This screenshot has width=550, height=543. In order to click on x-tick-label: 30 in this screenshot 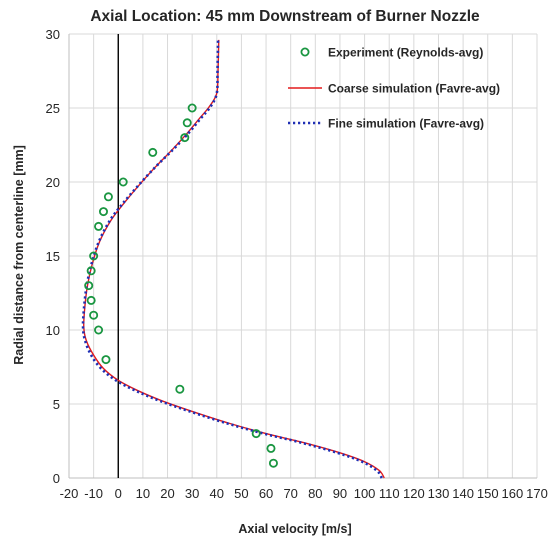, I will do `click(192, 493)`.